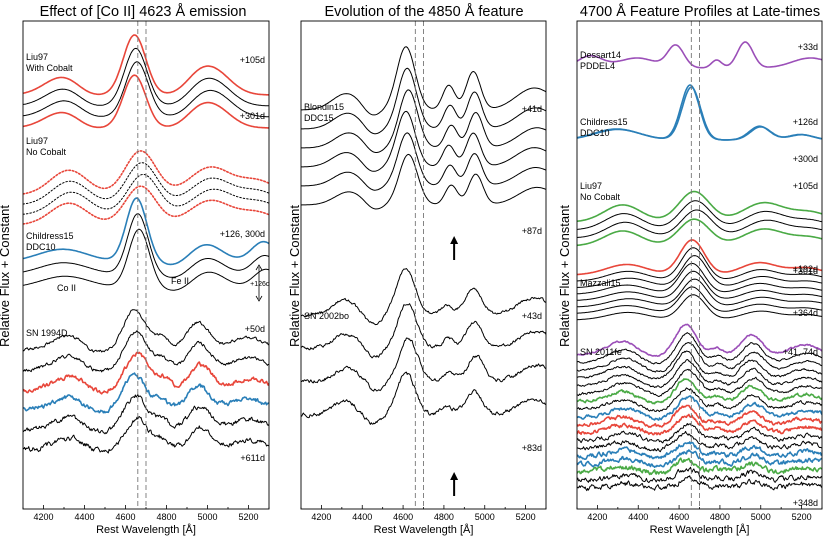 This screenshot has height=538, width=830. I want to click on epoch-label: +126d, so click(805, 122).